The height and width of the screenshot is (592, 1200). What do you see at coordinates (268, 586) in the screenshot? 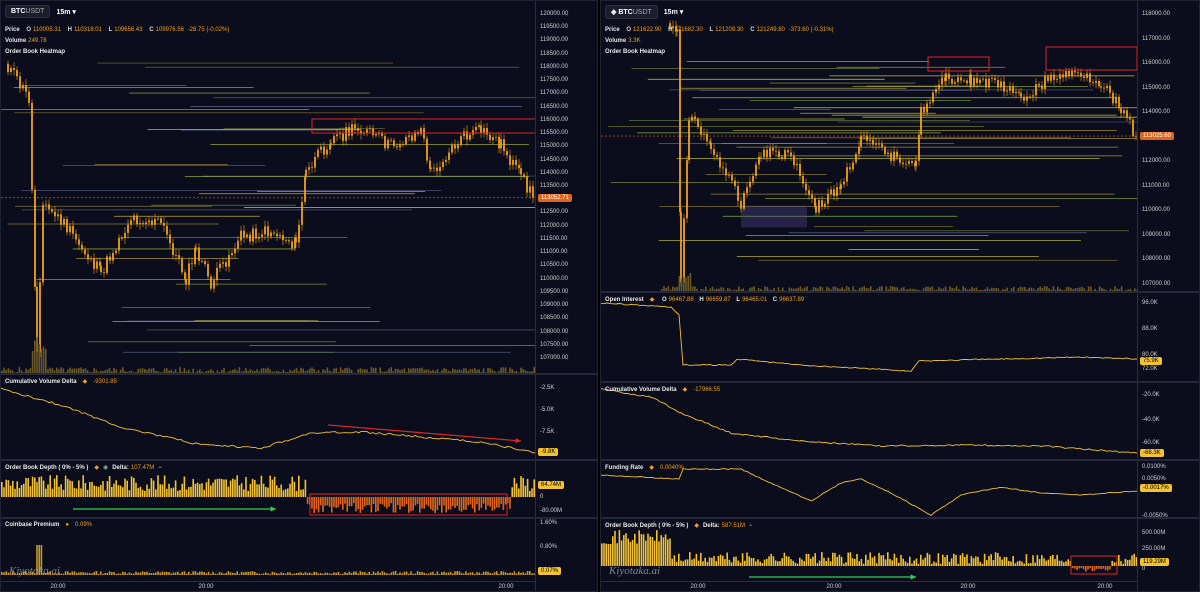
I see `left-time-axis: 20:00 20:00 20:00` at bounding box center [268, 586].